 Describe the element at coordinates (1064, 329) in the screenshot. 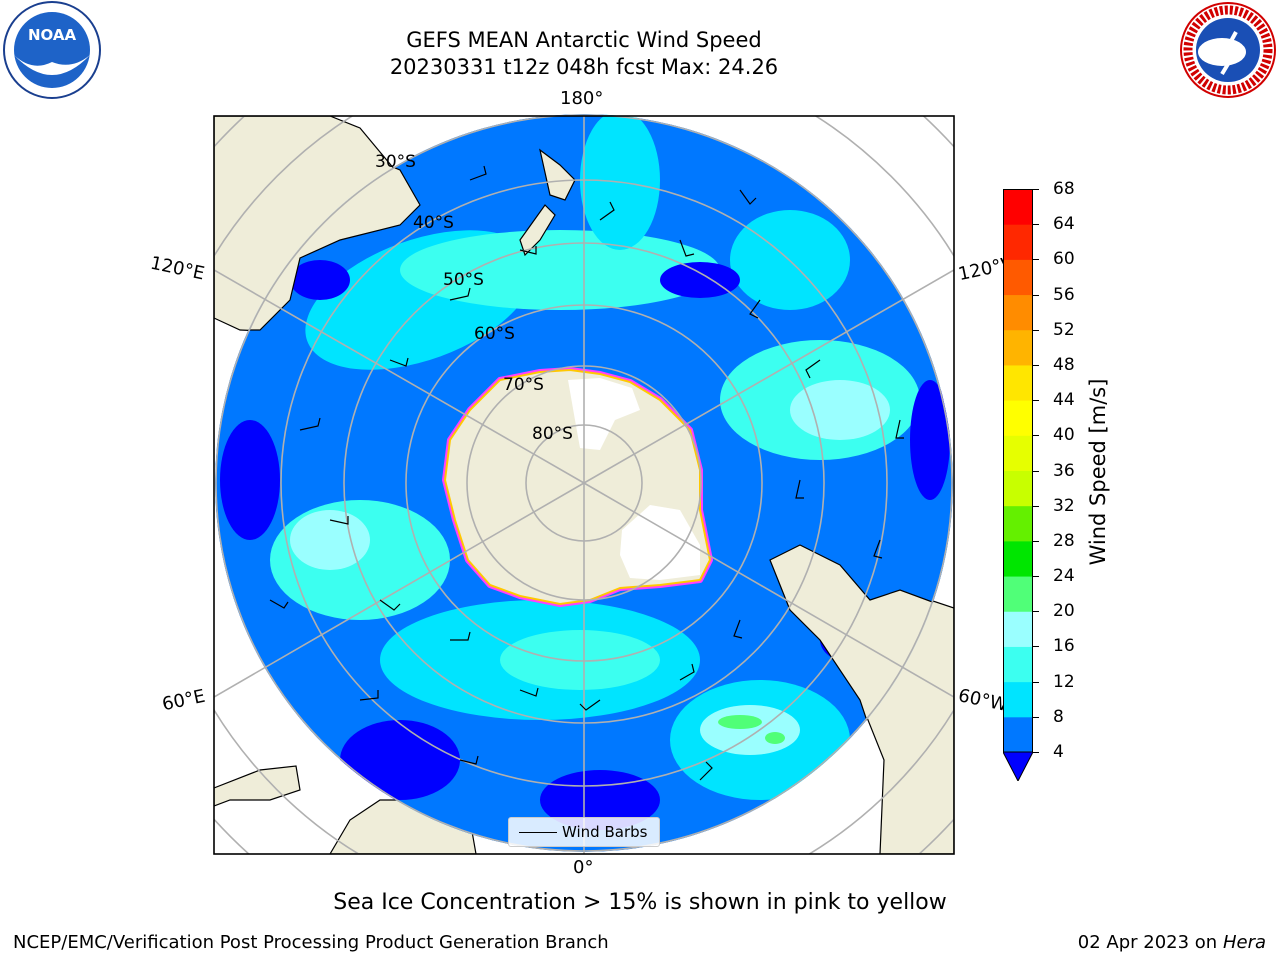

I see `colorbar-tick-label: 52` at that location.